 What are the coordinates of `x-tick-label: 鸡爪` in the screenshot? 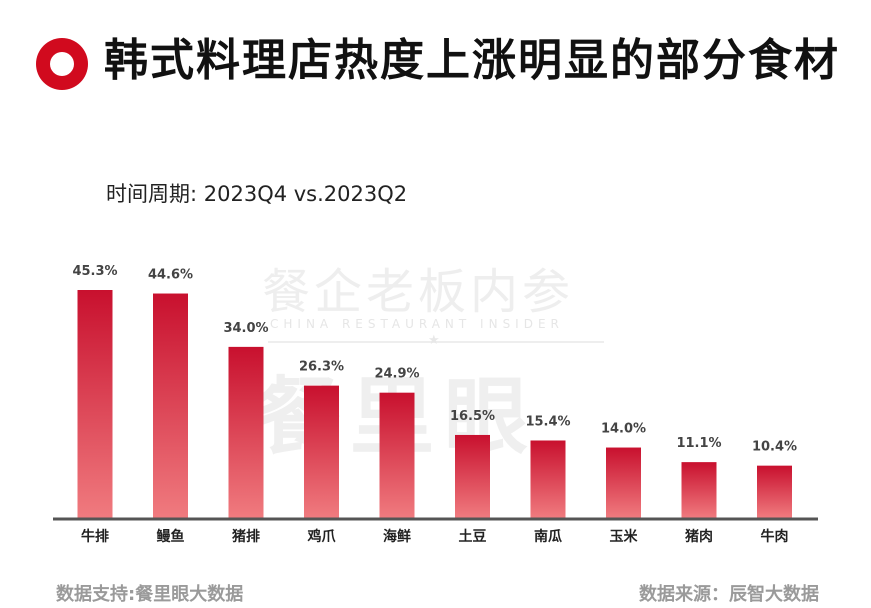 It's located at (322, 536).